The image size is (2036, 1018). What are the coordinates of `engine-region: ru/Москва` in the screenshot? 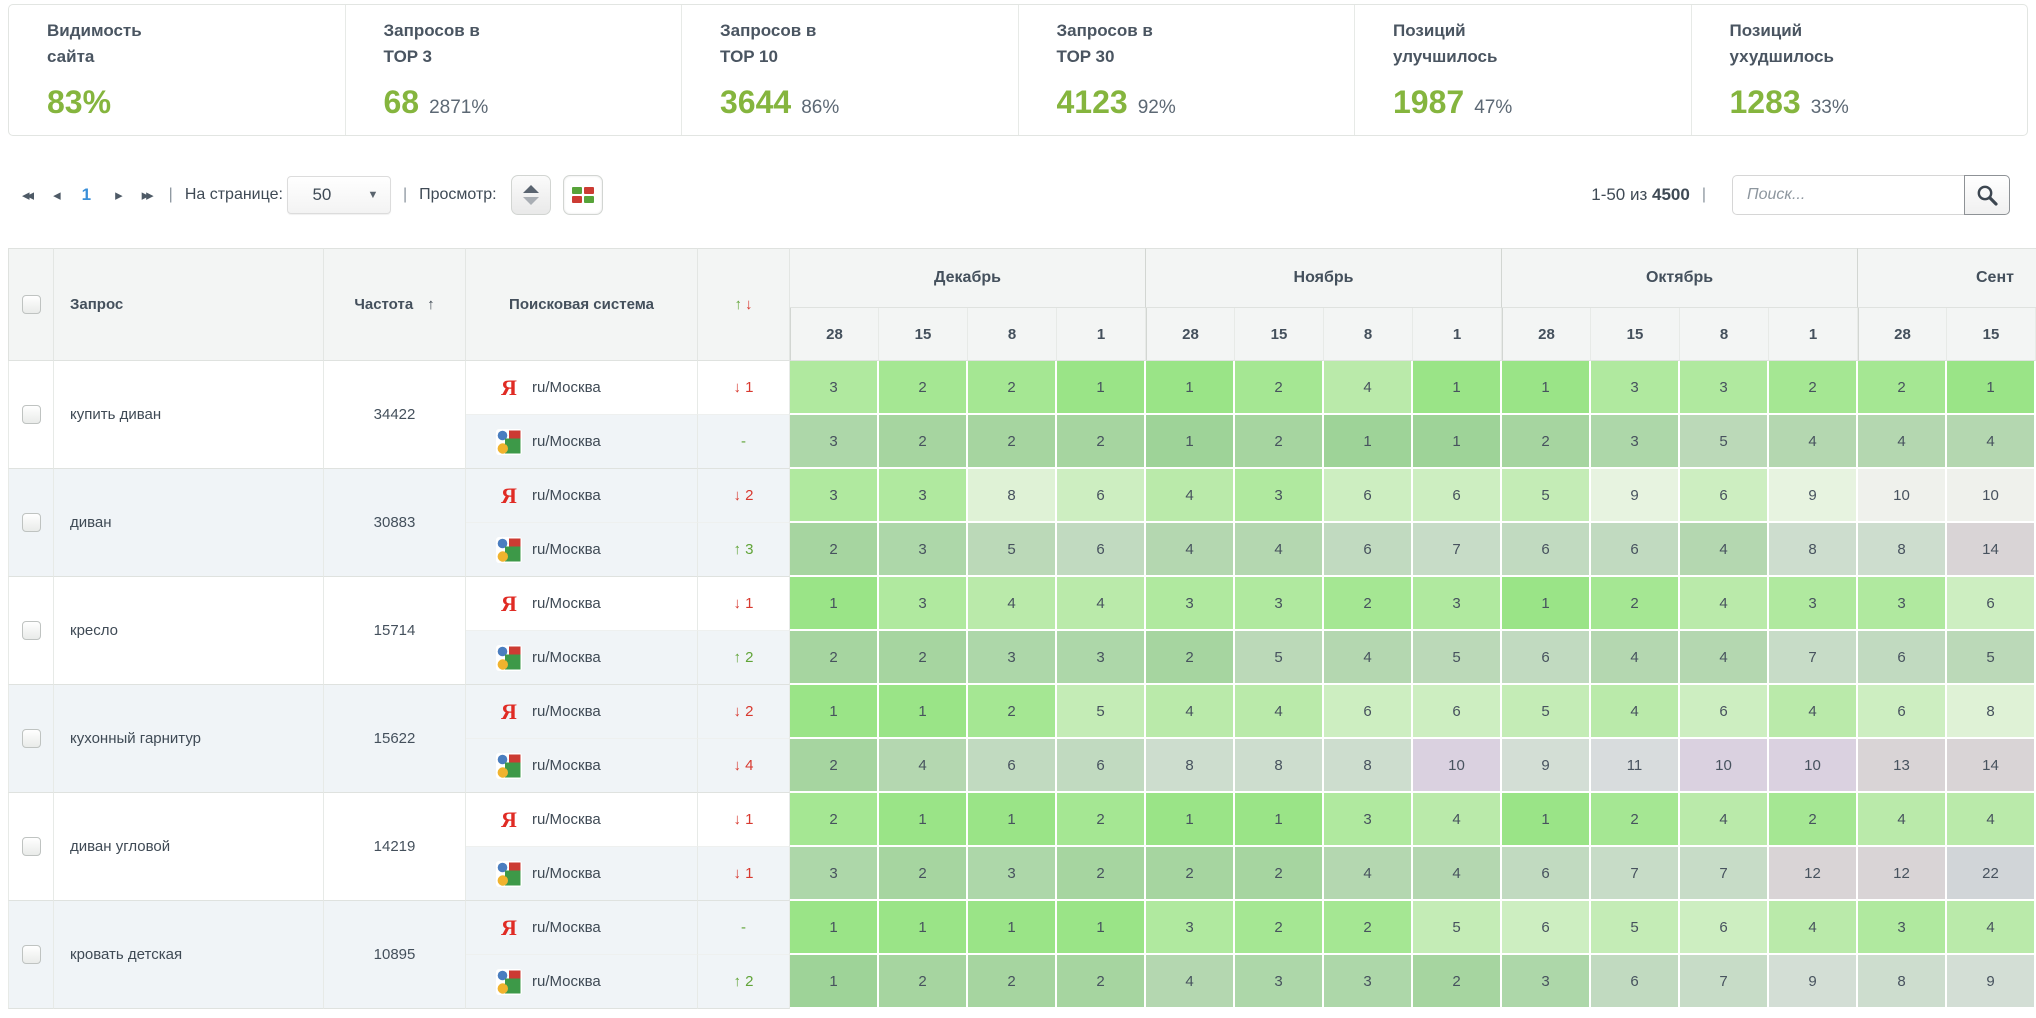 It's located at (566, 873).